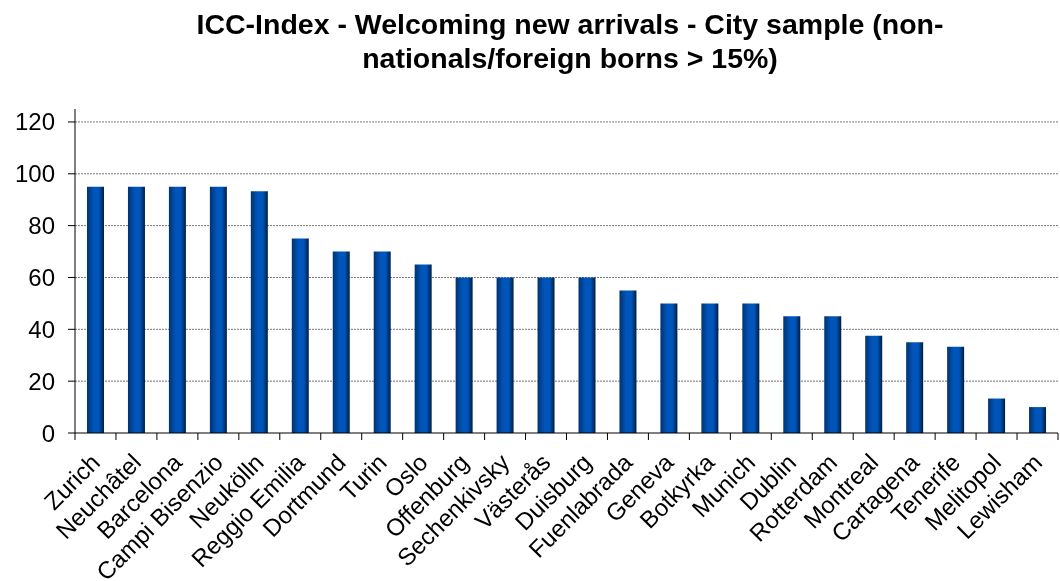  What do you see at coordinates (41, 381) in the screenshot?
I see `y-tick-label: 20` at bounding box center [41, 381].